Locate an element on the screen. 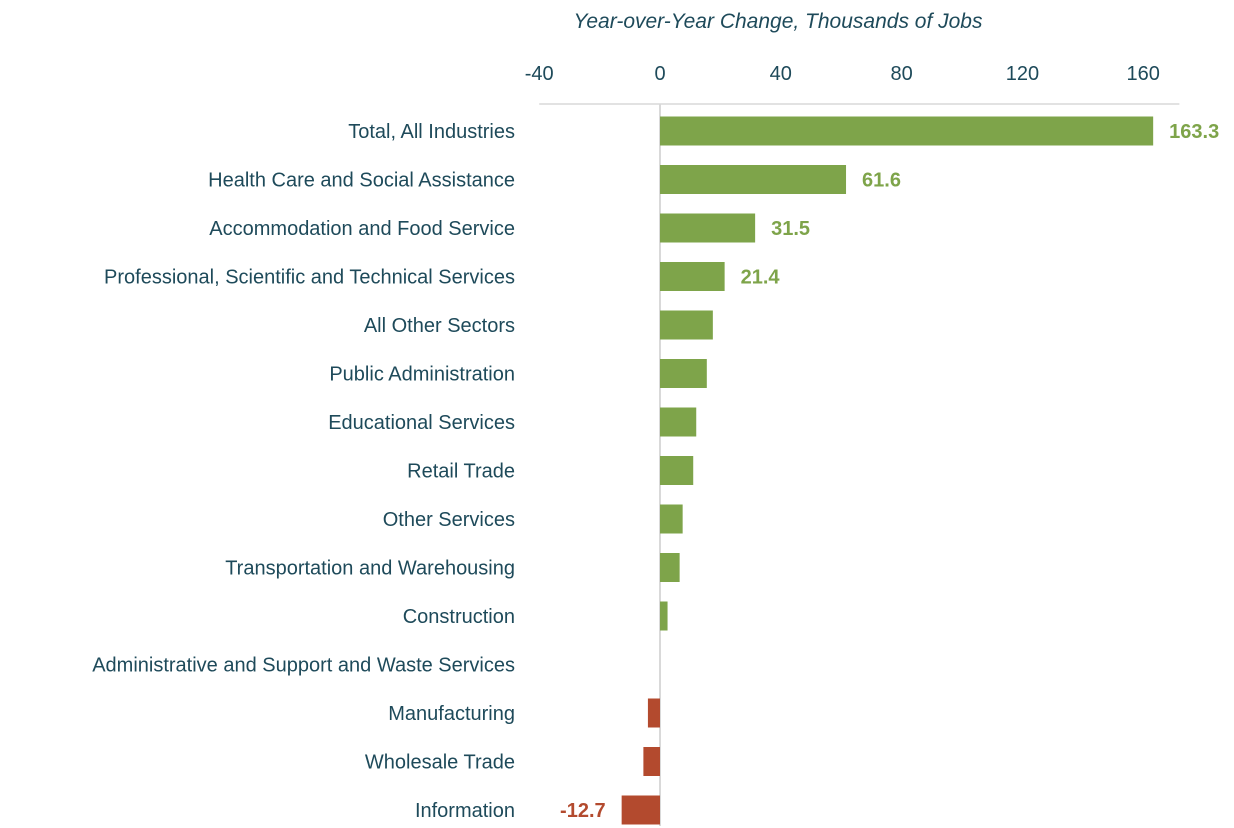  x-axis-ticks: -40 0 40 80 120 160 is located at coordinates (842, 74).